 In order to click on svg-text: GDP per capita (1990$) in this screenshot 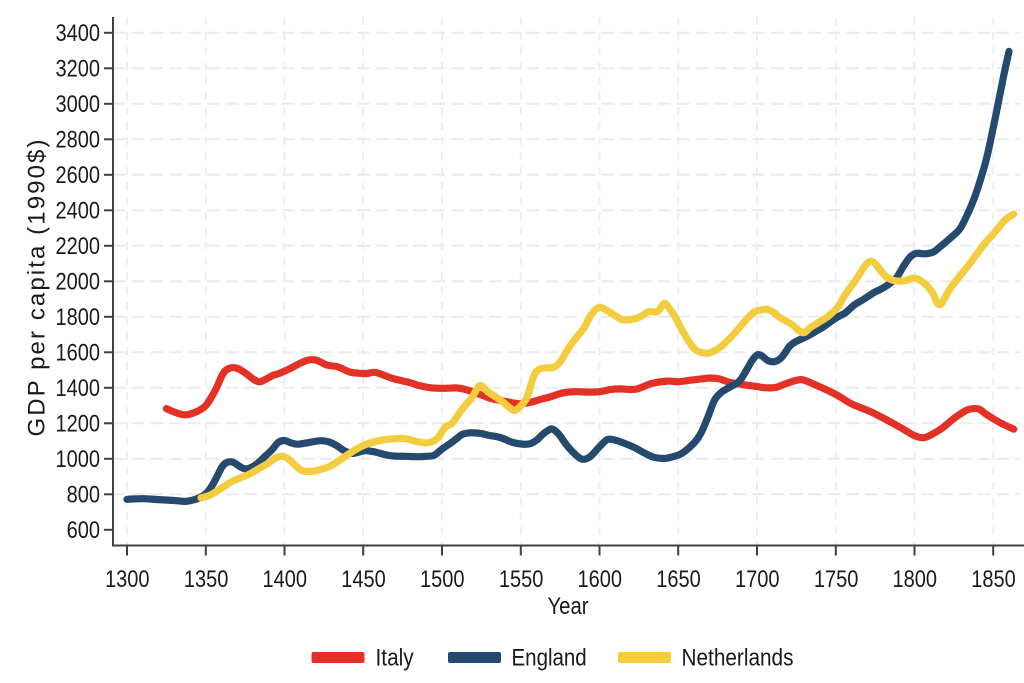, I will do `click(37, 288)`.